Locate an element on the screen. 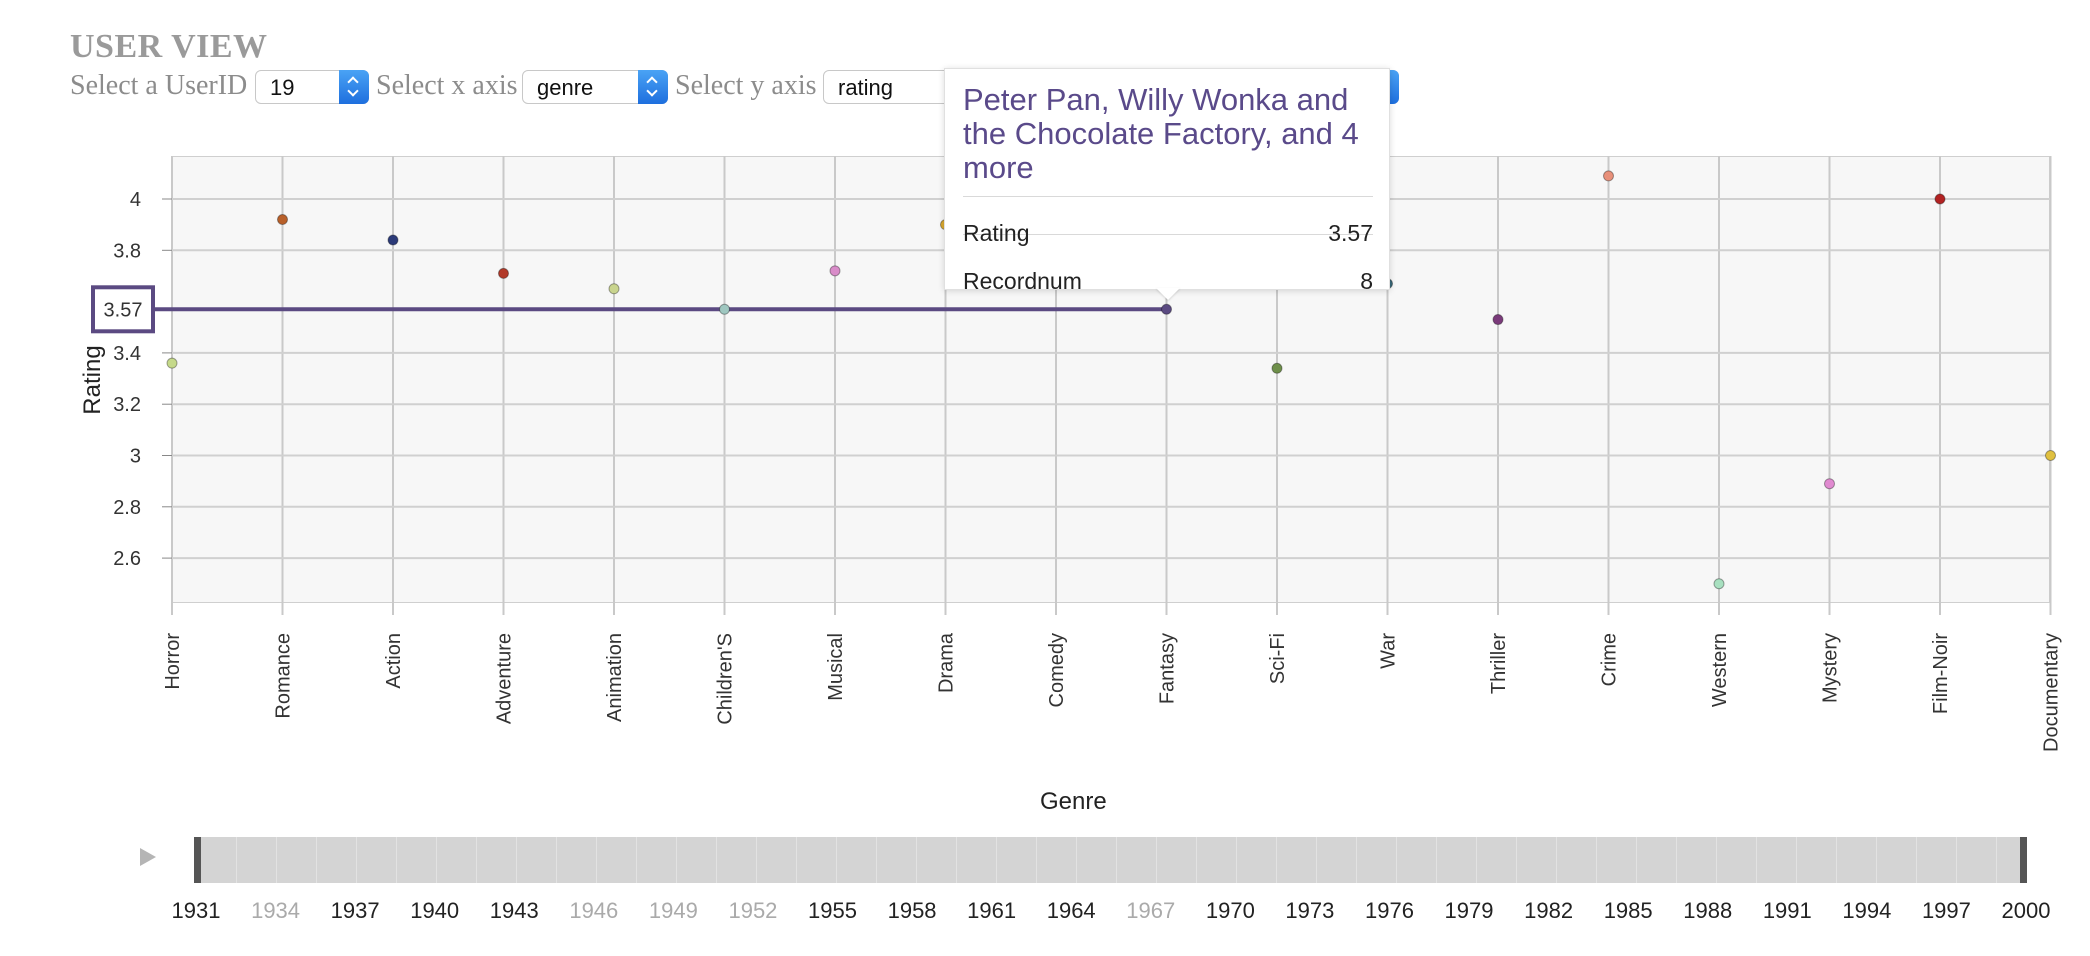 Image resolution: width=2090 pixels, height=956 pixels. x-tick-label: Children'S is located at coordinates (726, 679).